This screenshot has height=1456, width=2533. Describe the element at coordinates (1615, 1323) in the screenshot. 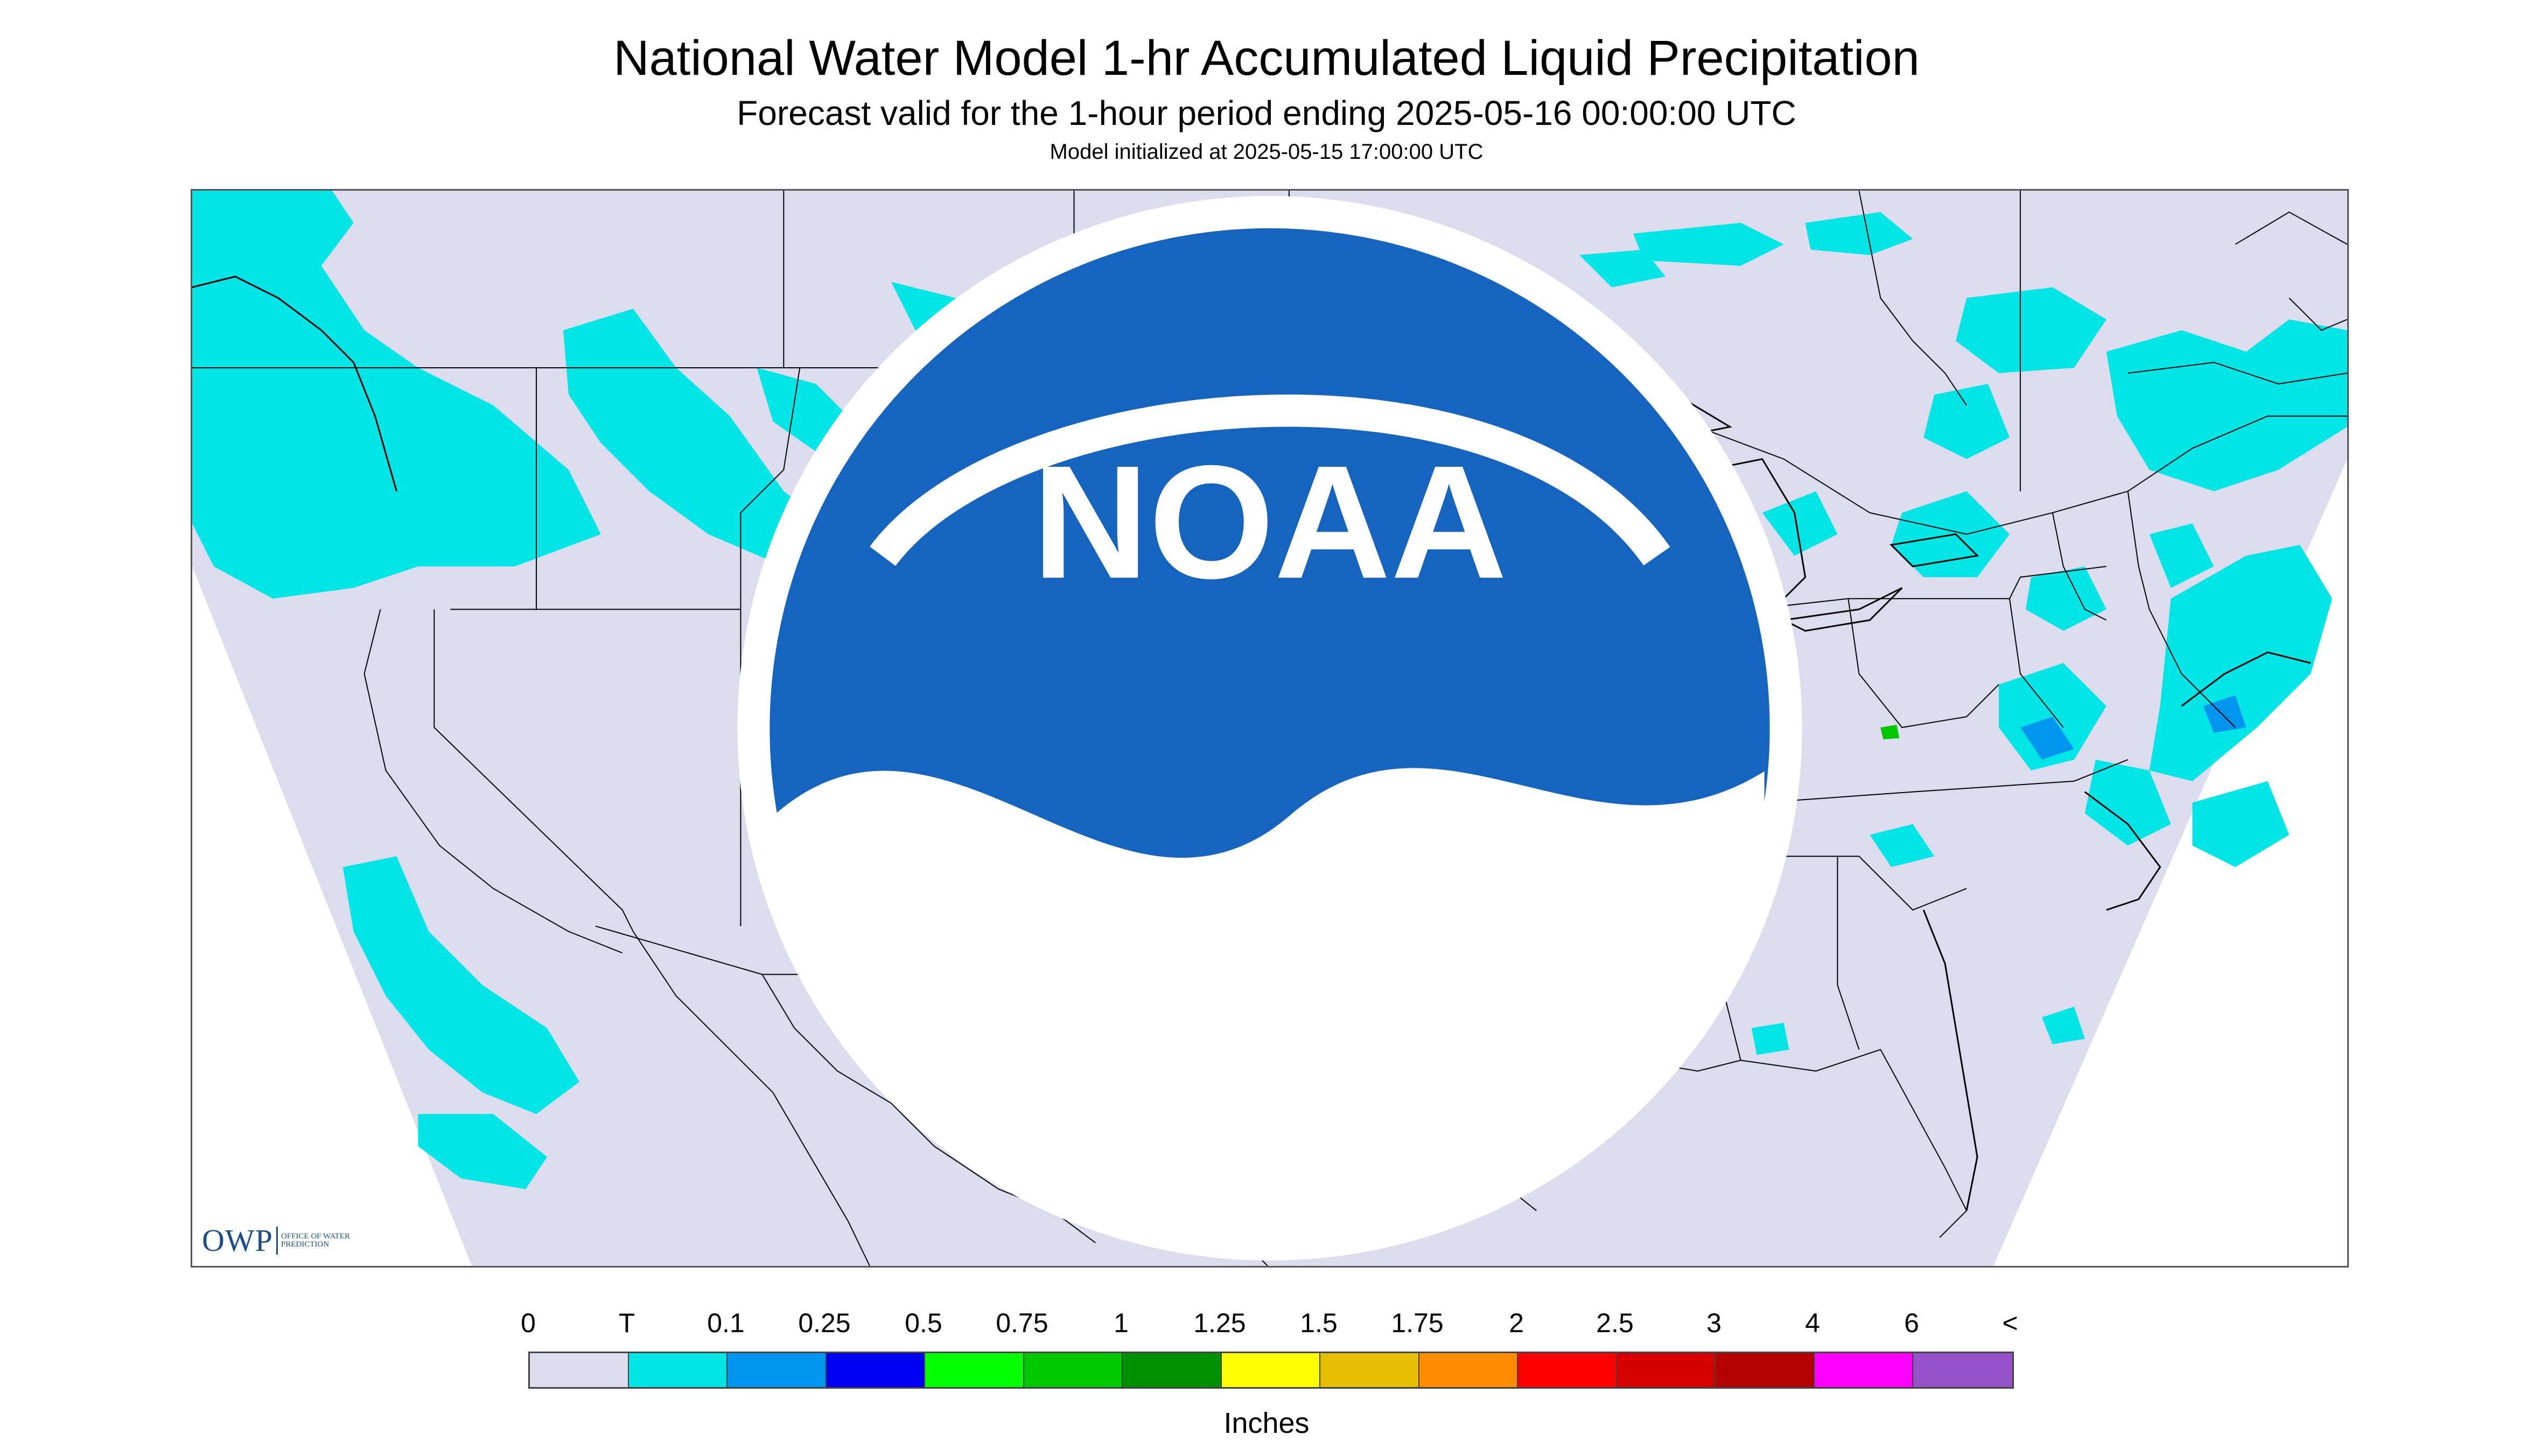

I see `legend-label: 2.5` at that location.